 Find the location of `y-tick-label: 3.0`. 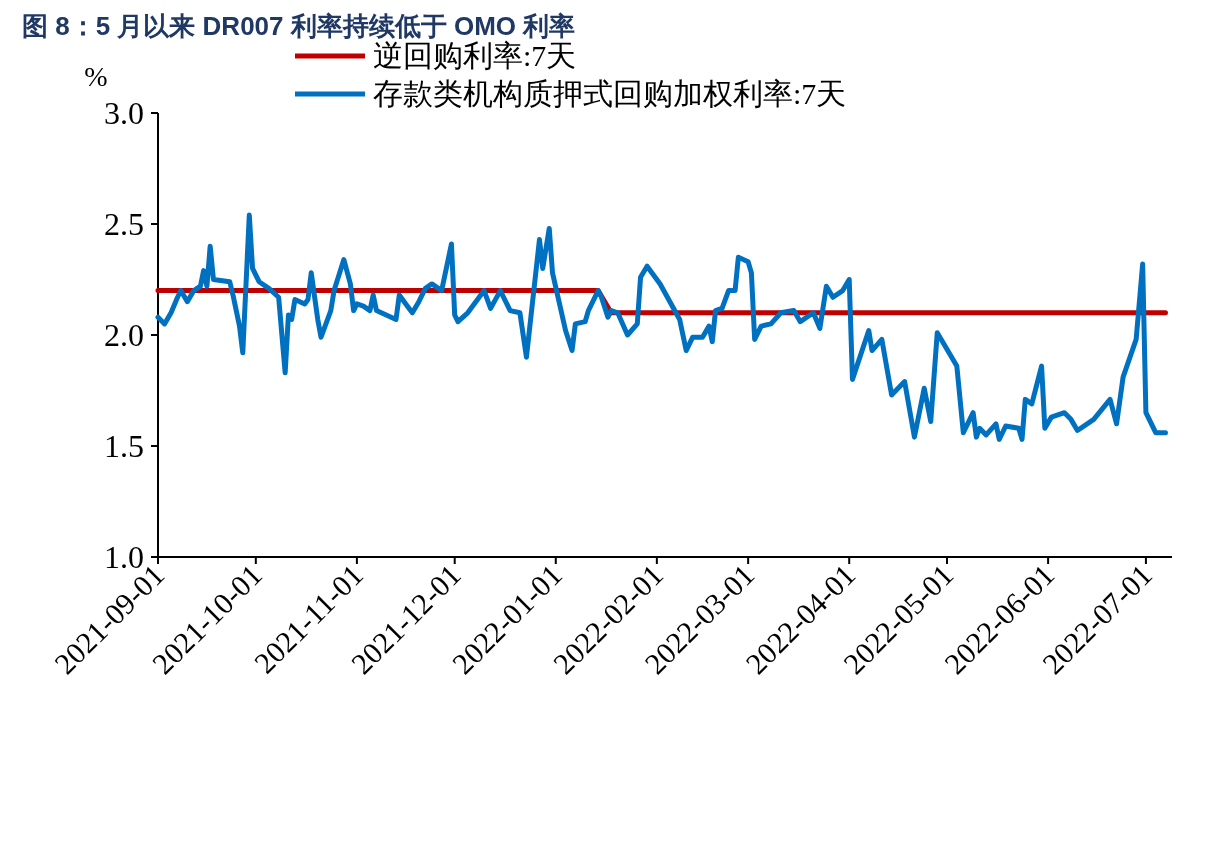

y-tick-label: 3.0 is located at coordinates (124, 113).